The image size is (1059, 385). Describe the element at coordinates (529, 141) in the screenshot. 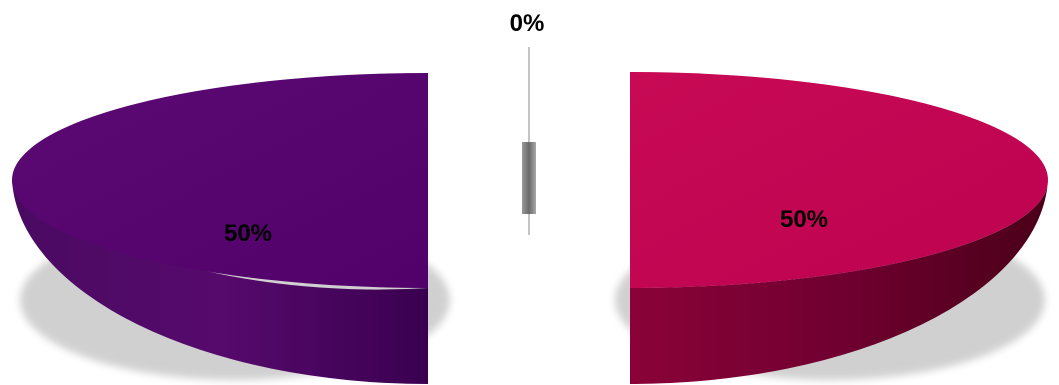

I see `pie-slice-zero` at that location.